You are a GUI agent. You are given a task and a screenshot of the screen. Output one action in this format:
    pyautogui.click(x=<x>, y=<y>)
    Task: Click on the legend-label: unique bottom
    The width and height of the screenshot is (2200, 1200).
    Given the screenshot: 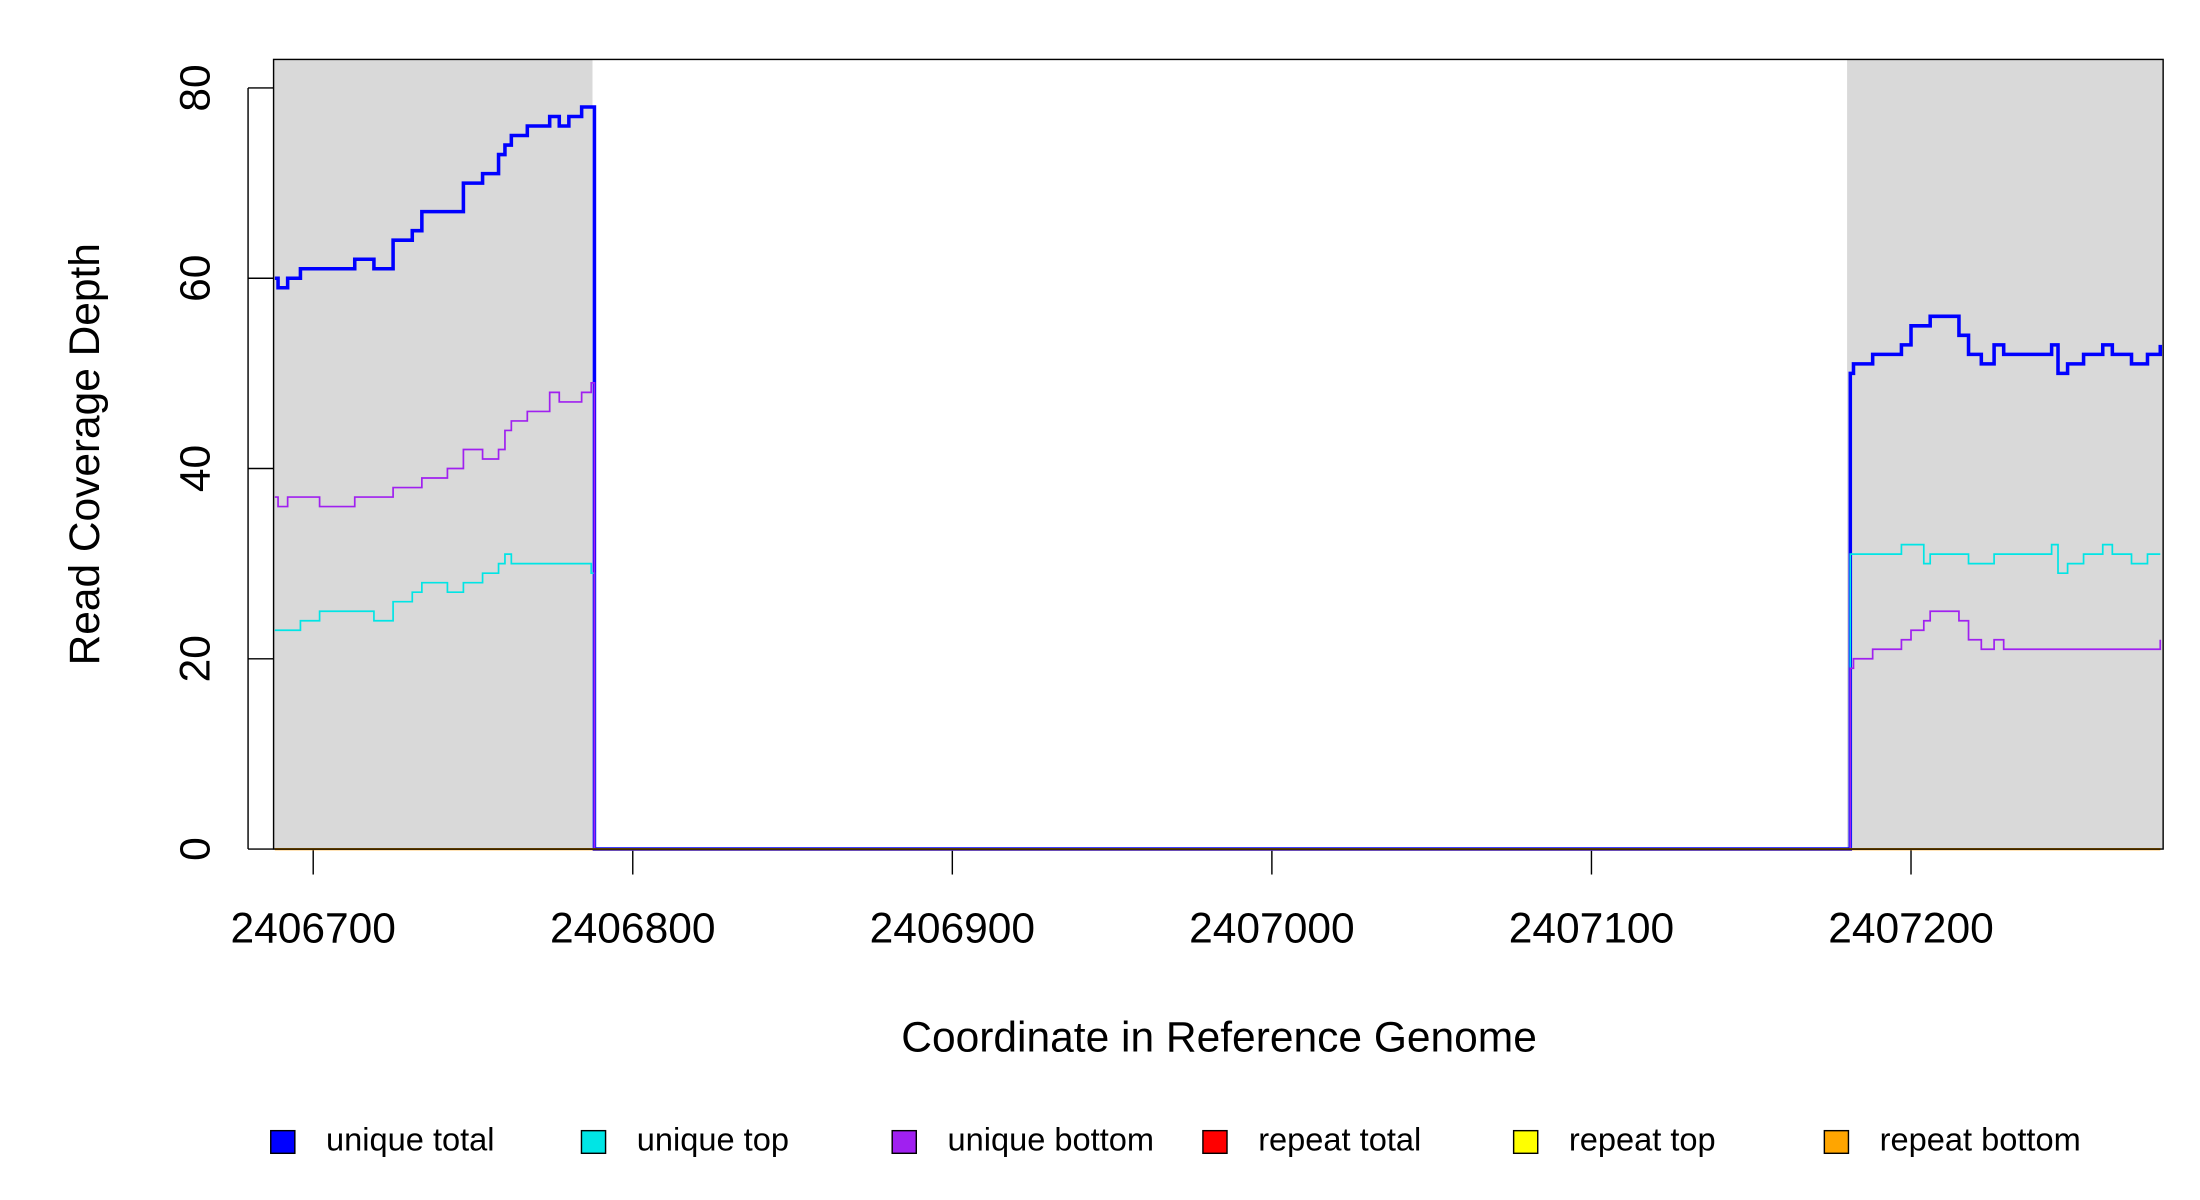 What is the action you would take?
    pyautogui.click(x=1050, y=1140)
    